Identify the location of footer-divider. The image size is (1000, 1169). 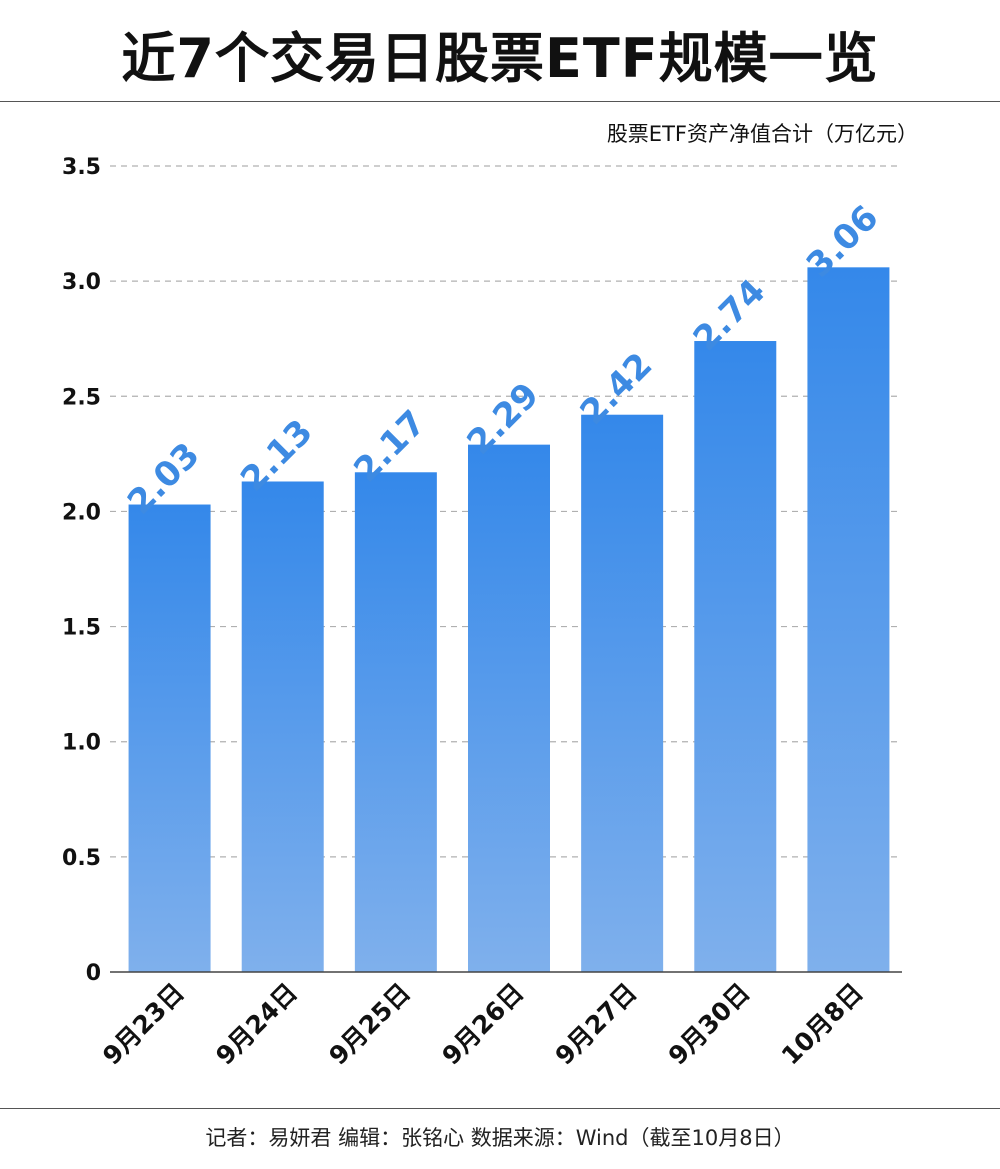
(500, 1108).